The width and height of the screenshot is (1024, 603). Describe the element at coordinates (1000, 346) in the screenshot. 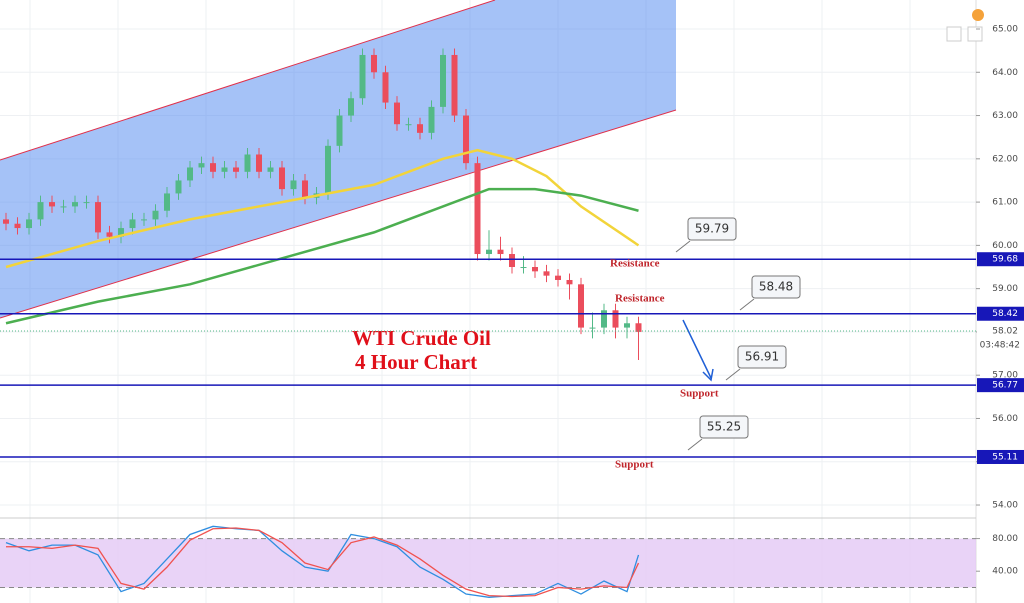

I see `countdown: 03:48:42` at that location.